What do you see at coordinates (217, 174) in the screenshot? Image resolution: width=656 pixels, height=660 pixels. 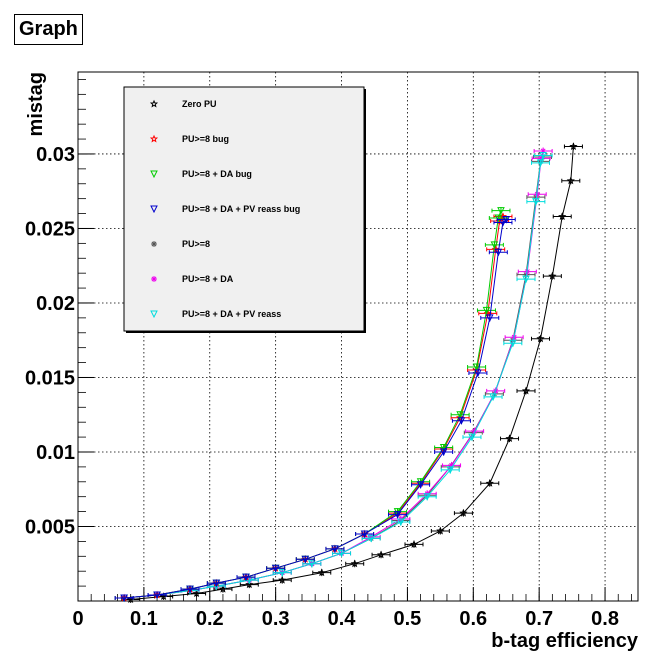 I see `legend-entry-label: PU>=8 + DA bug` at bounding box center [217, 174].